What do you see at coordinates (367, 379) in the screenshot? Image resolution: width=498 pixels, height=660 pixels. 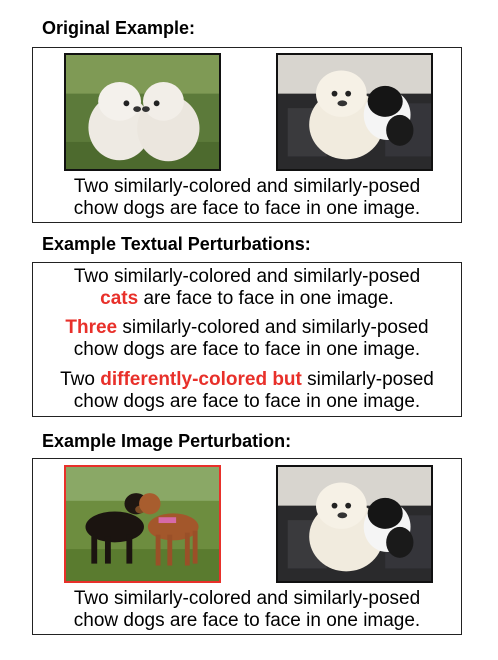 I see `perturbation-3-line1-rest: similarly-posed` at bounding box center [367, 379].